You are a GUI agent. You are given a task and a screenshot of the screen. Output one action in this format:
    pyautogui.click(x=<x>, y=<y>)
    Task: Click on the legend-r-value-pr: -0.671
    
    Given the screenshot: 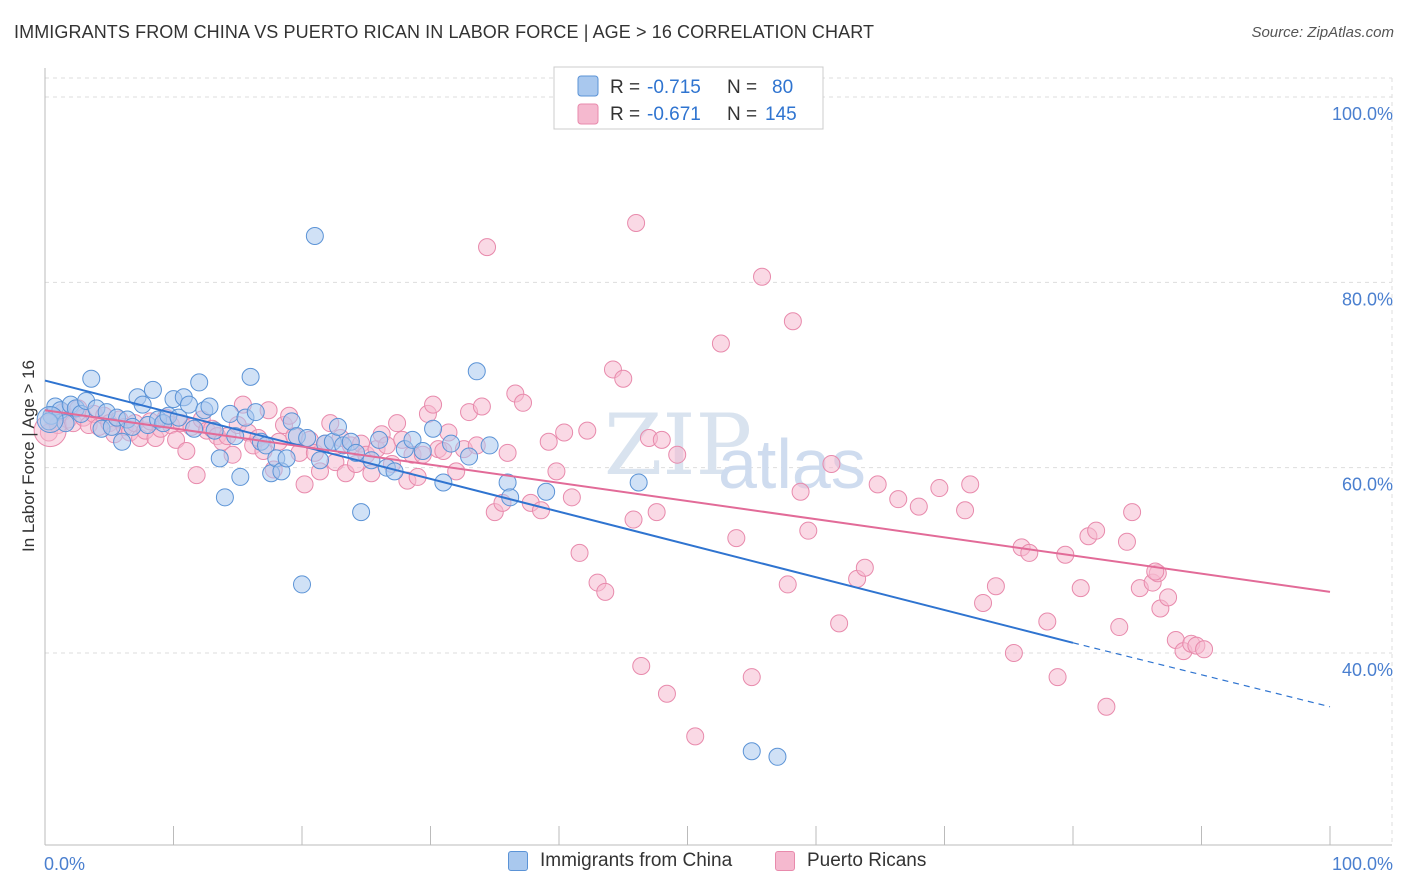 What is the action you would take?
    pyautogui.click(x=674, y=114)
    